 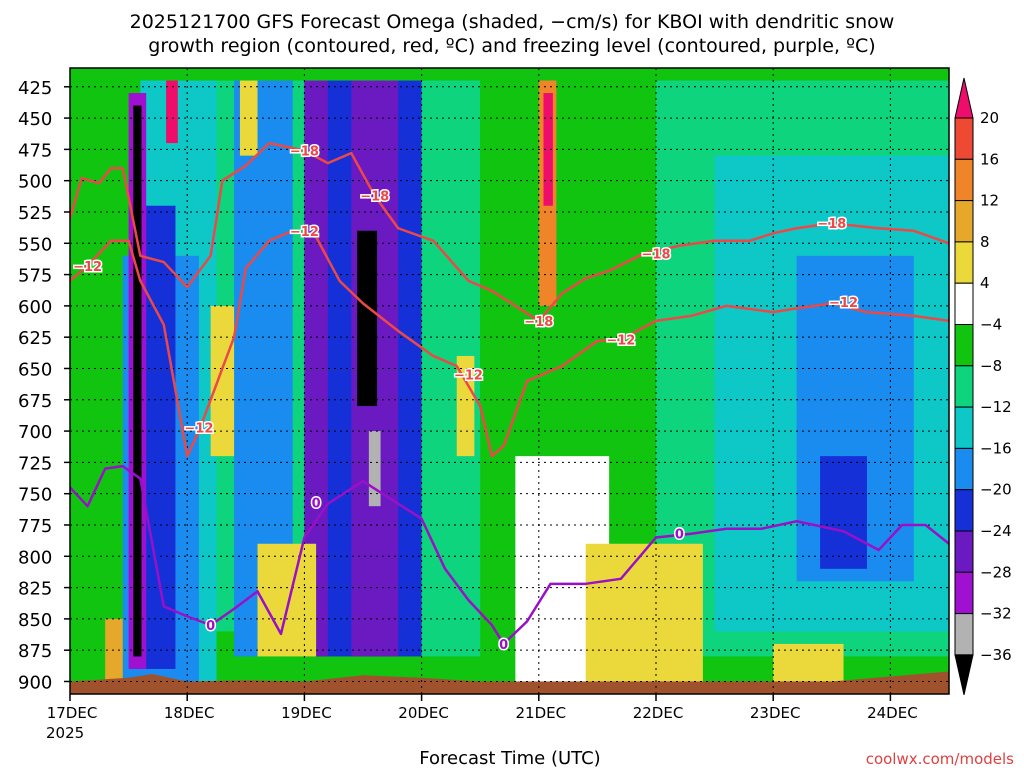 I want to click on contour-label-0-4: −18, so click(x=831, y=224).